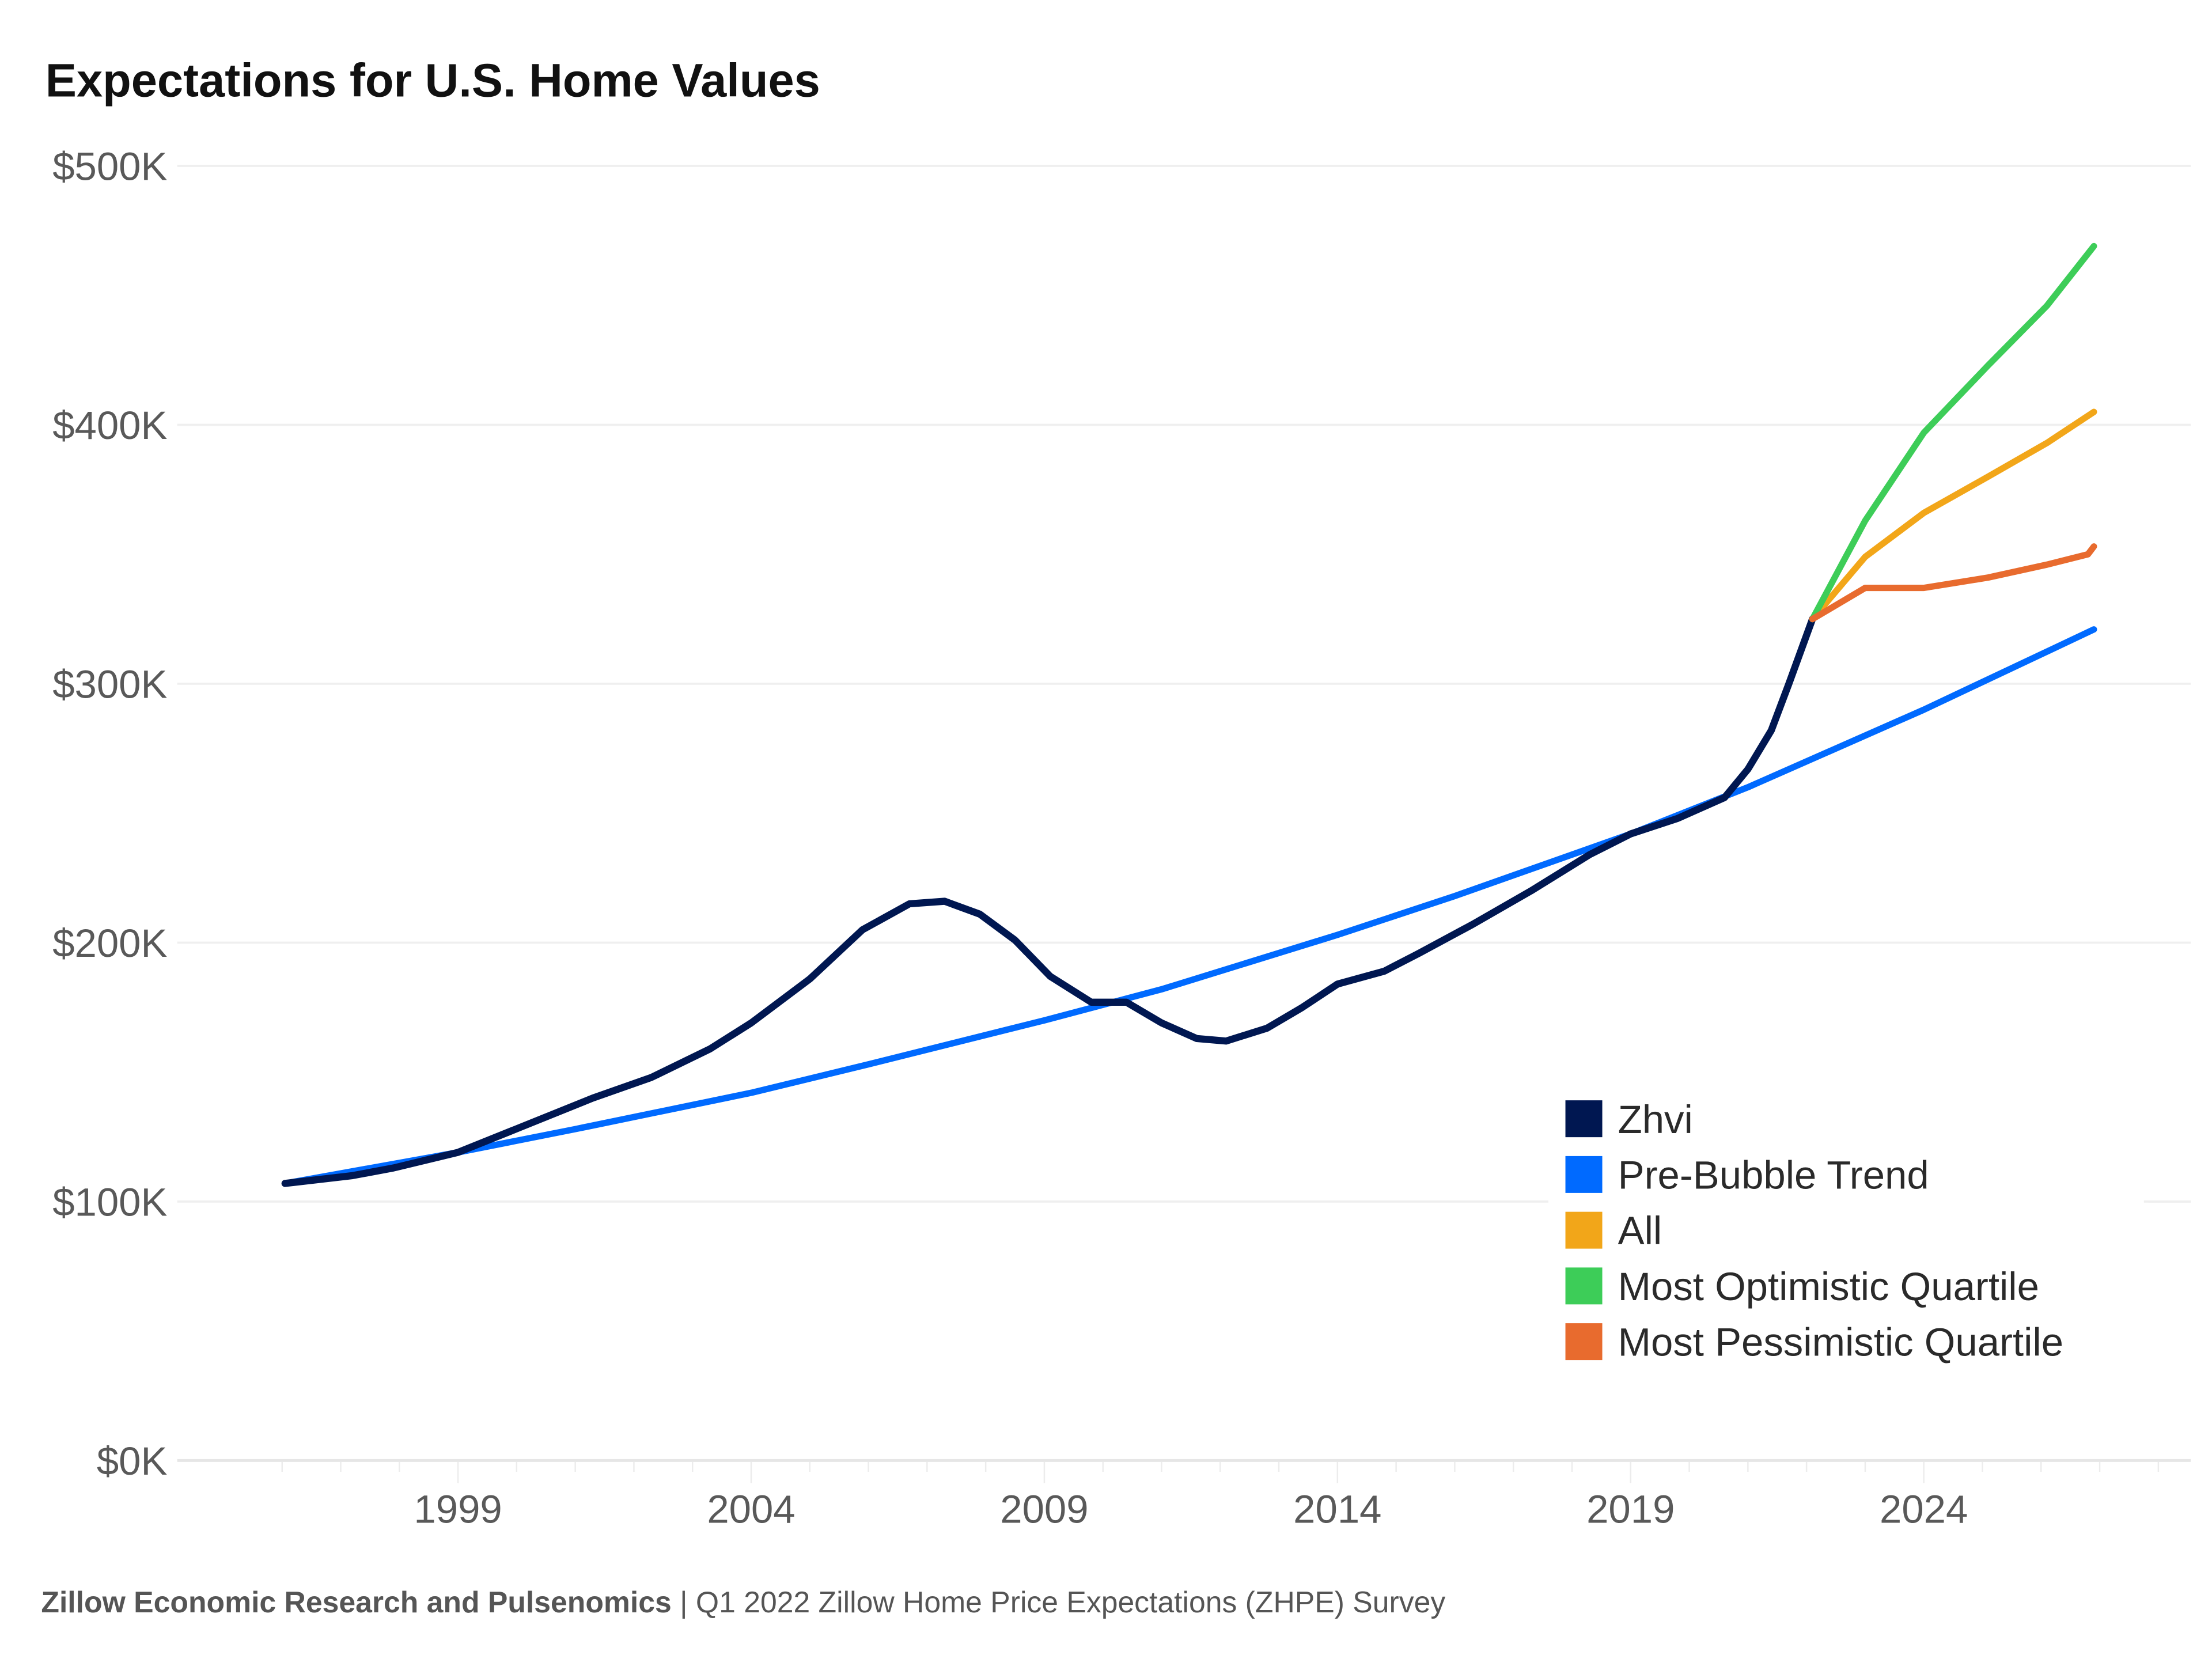 Image resolution: width=2212 pixels, height=1659 pixels. Describe the element at coordinates (1773, 1175) in the screenshot. I see `legend-label: Pre-Bubble Trend` at that location.